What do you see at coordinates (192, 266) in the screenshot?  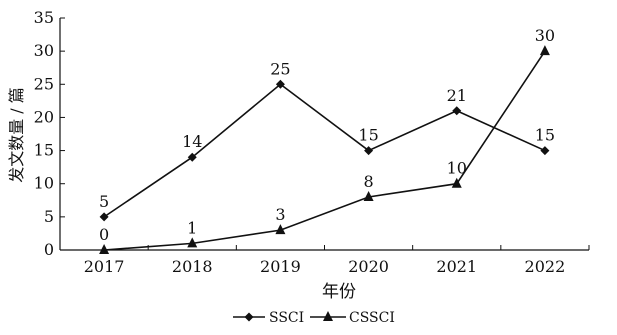 I see `x-tick-label: 2018` at bounding box center [192, 266].